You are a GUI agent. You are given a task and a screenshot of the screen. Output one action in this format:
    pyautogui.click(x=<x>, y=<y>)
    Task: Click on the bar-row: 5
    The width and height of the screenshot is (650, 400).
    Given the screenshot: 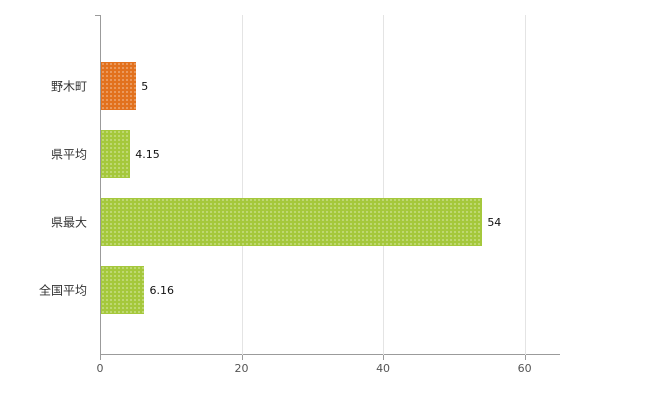 What is the action you would take?
    pyautogui.click(x=330, y=86)
    